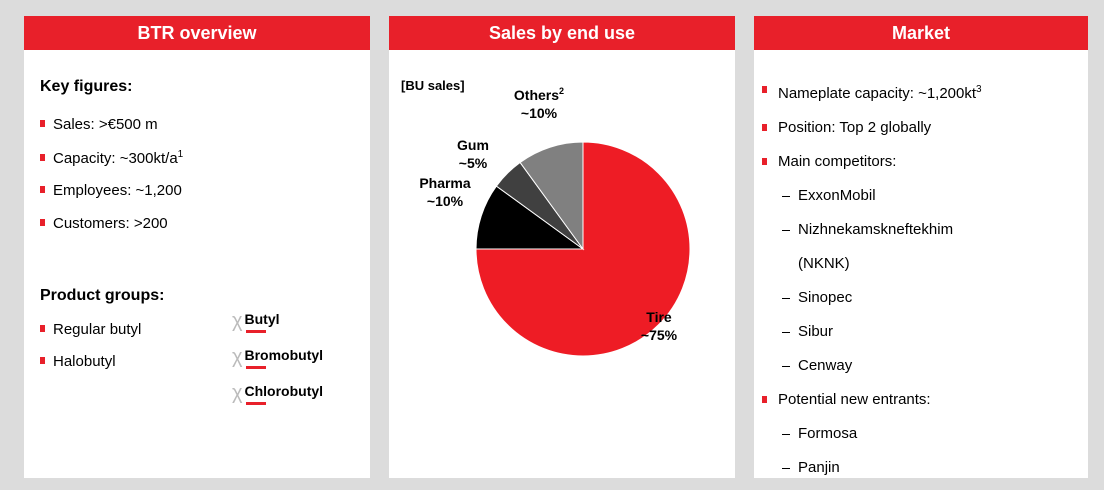  I want to click on bullet-item: Regular butyl, so click(90, 329).